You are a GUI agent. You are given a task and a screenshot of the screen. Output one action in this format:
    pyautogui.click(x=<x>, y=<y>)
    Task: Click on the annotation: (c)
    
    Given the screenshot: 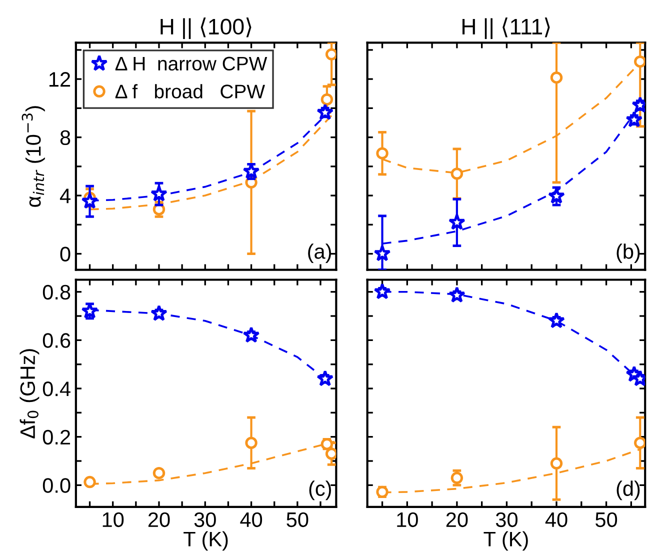 What is the action you would take?
    pyautogui.click(x=320, y=490)
    